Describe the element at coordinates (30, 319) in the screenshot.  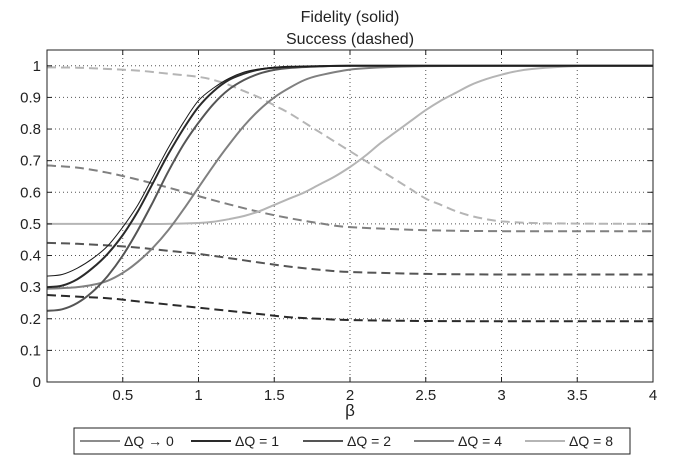
I see `y-tick-label: 0.2` at that location.